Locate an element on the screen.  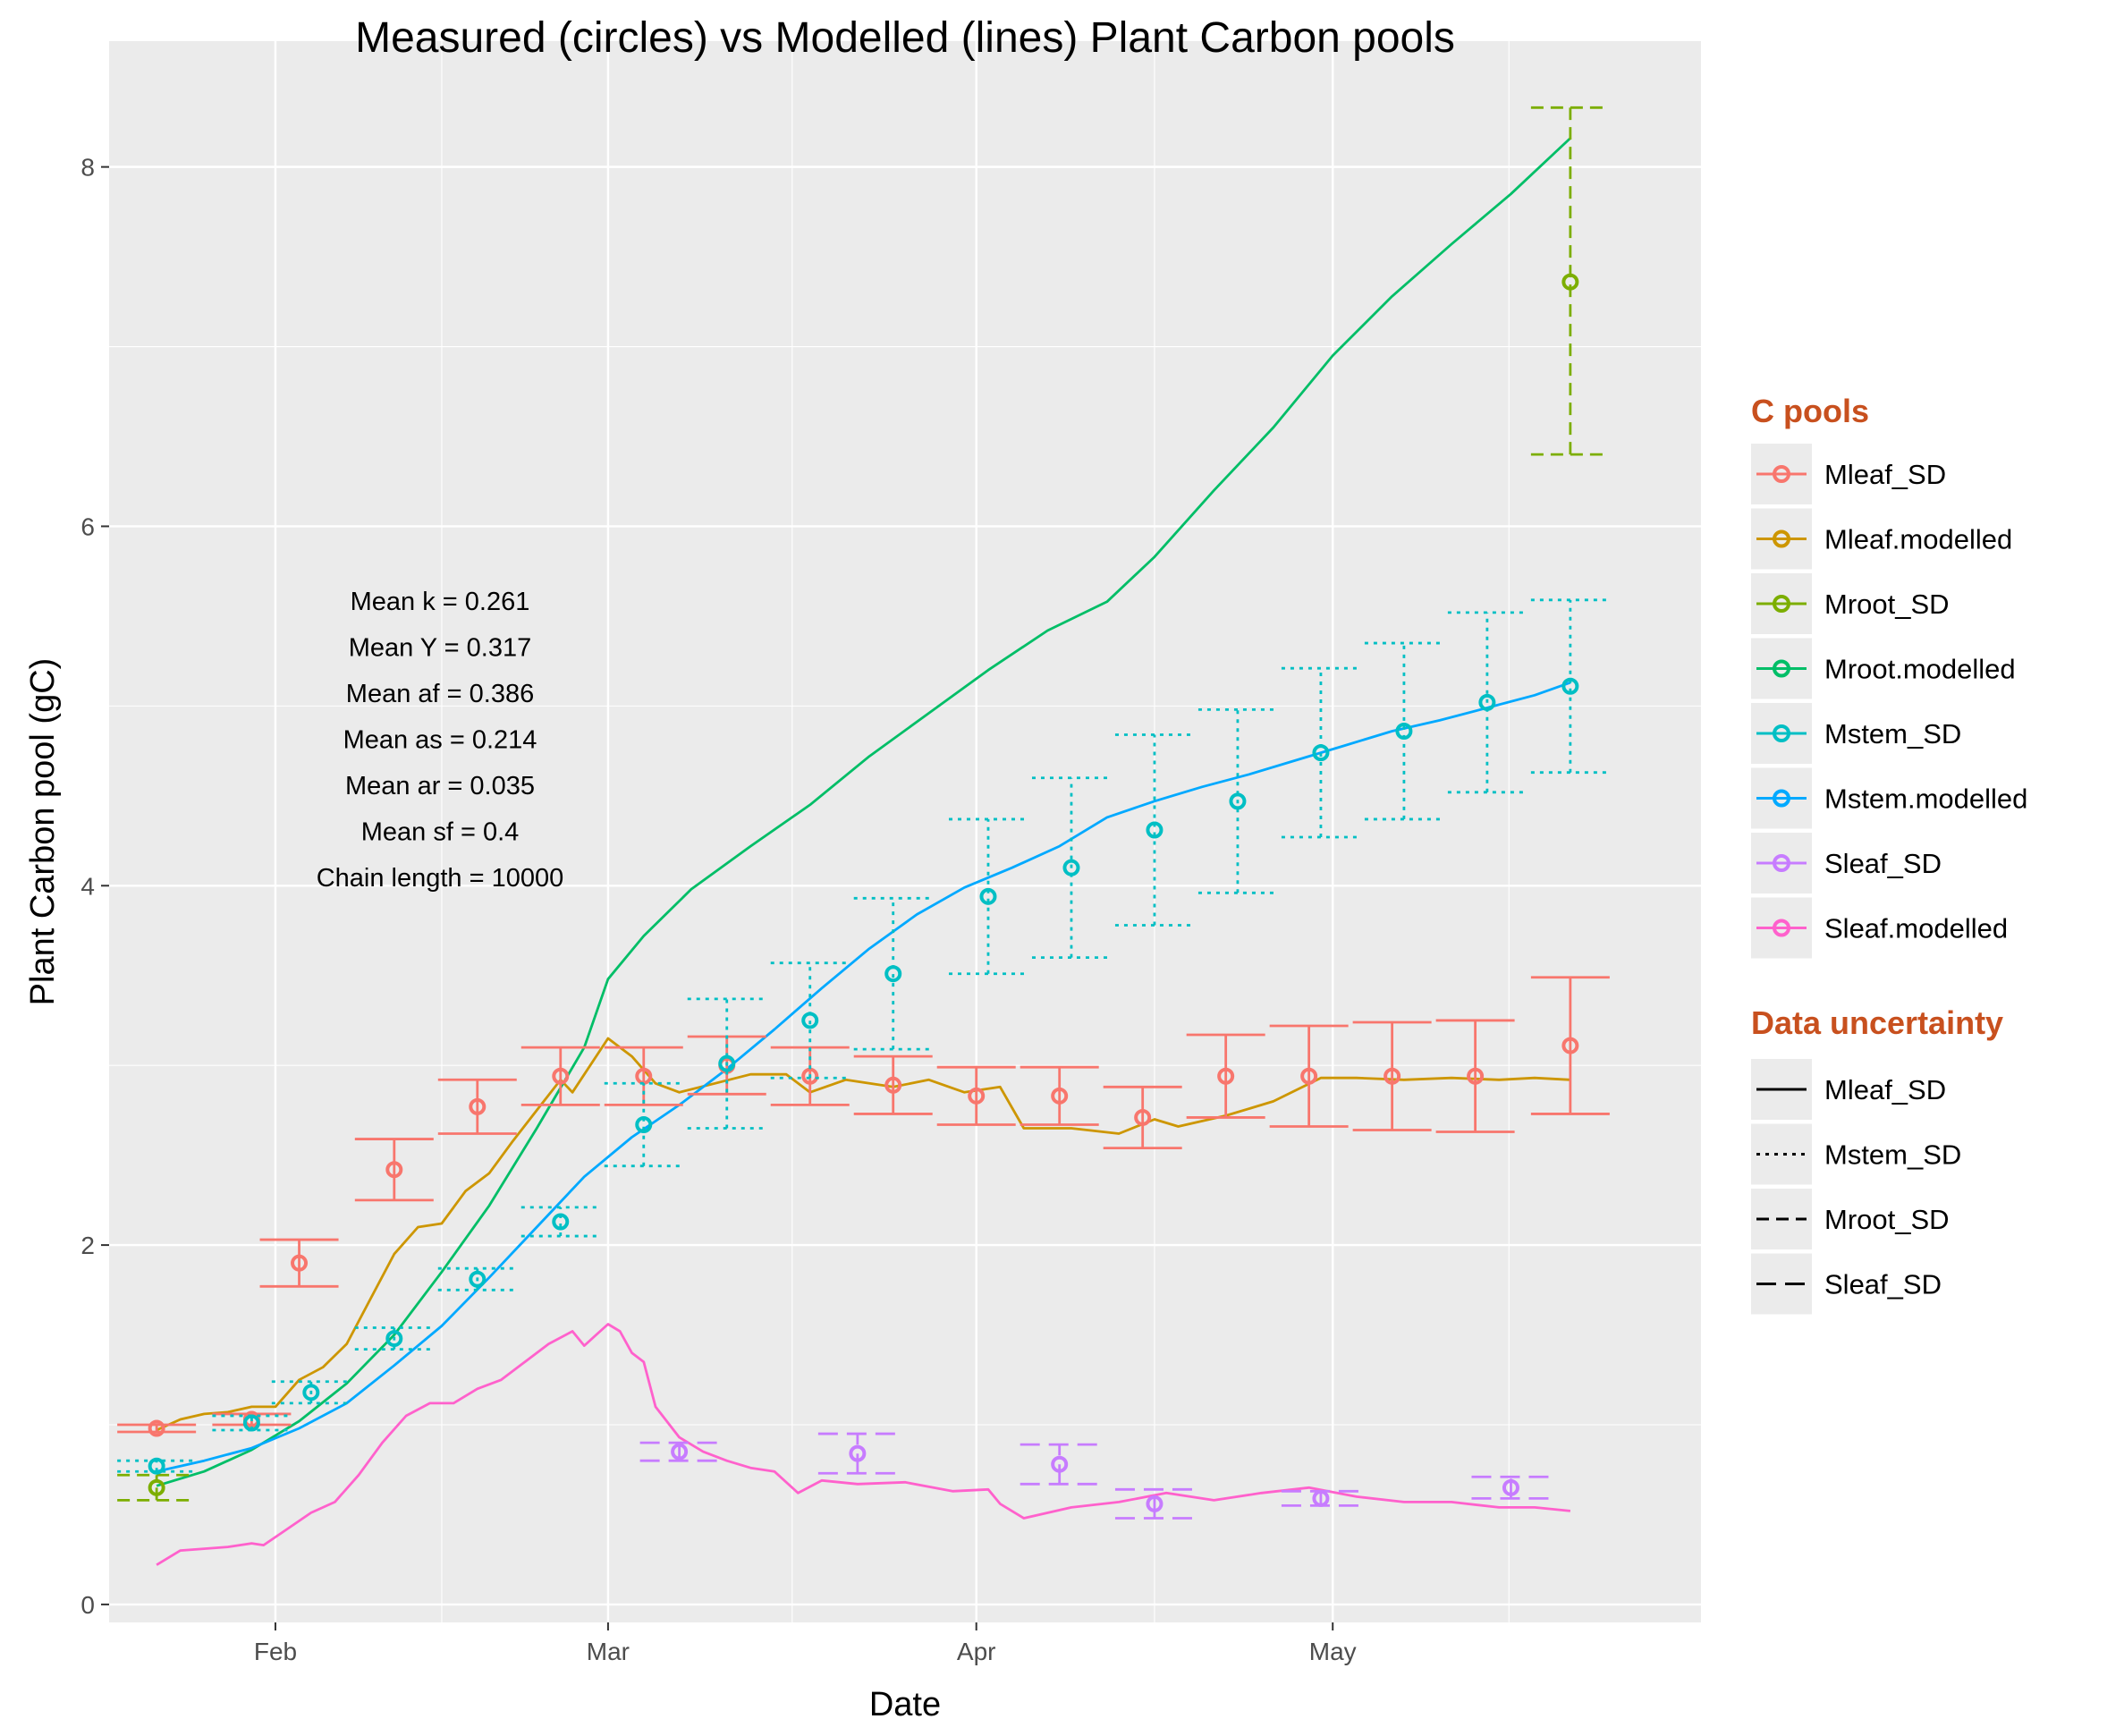
annotation-line: Mean k = 0.261 is located at coordinates (440, 602).